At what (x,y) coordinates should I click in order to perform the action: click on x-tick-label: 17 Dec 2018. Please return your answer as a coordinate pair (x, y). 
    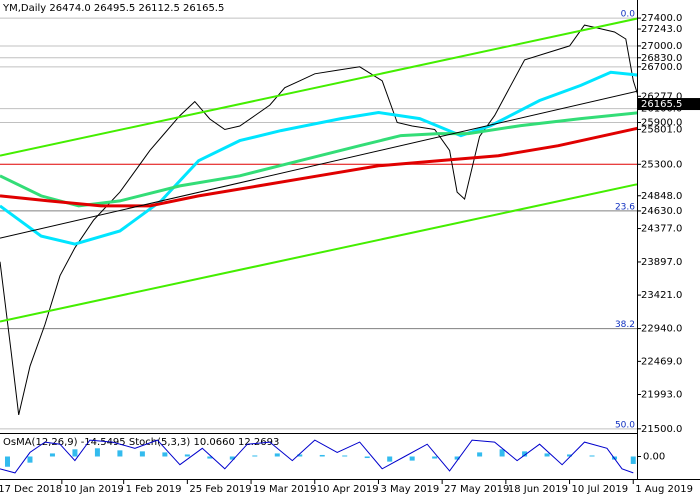
    Looking at the image, I should click on (31, 489).